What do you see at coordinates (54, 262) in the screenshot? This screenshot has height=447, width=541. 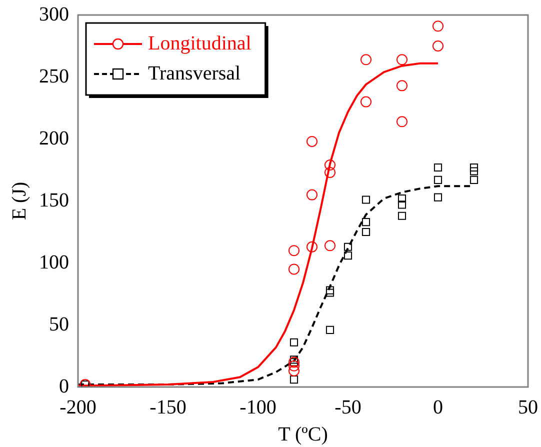 I see `y-tick-label: 100` at bounding box center [54, 262].